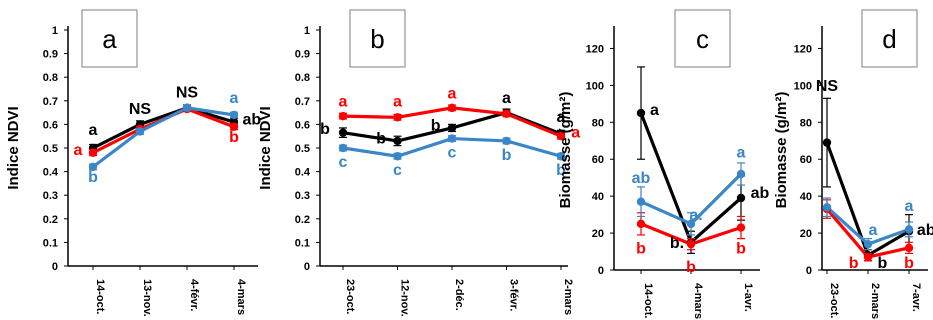 The image size is (933, 320). Describe the element at coordinates (916, 297) in the screenshot. I see `x-tick-label: 7-avr.` at that location.